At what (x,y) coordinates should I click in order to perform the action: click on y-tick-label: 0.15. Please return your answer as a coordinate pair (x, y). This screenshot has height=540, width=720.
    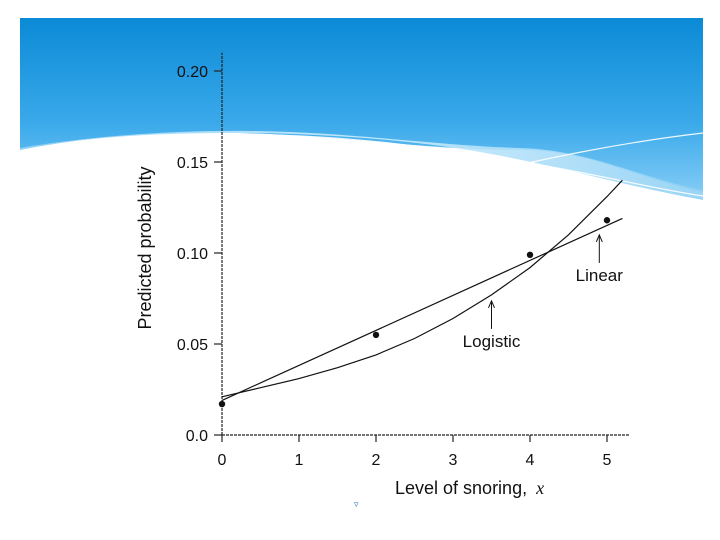
    Looking at the image, I should click on (192, 163).